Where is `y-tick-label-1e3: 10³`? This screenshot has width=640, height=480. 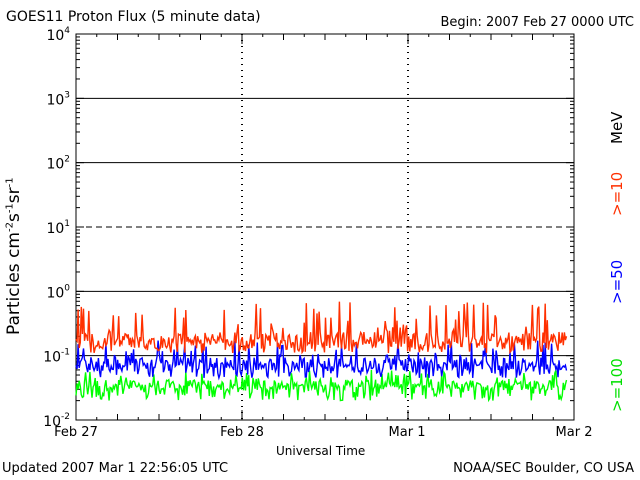
y-tick-label-1e3: 10³ is located at coordinates (58, 99).